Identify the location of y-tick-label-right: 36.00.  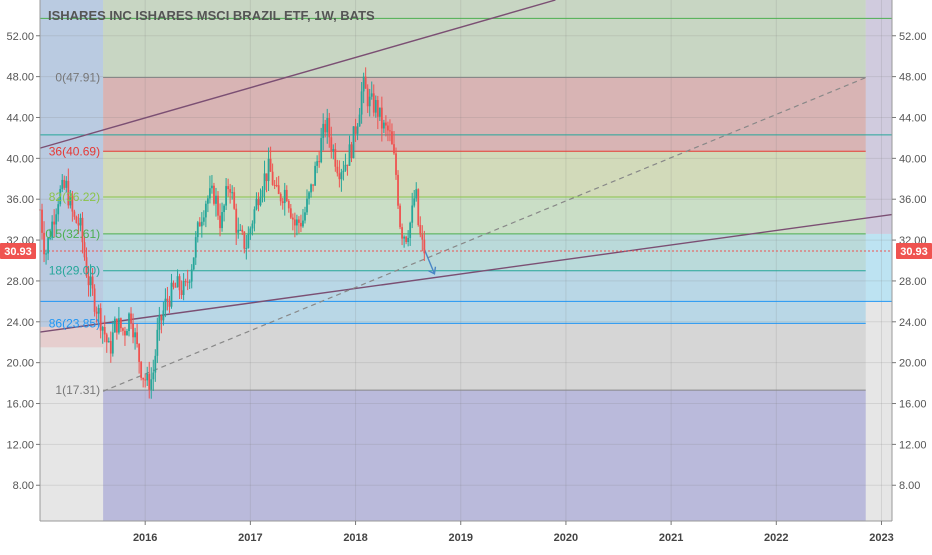
(913, 200).